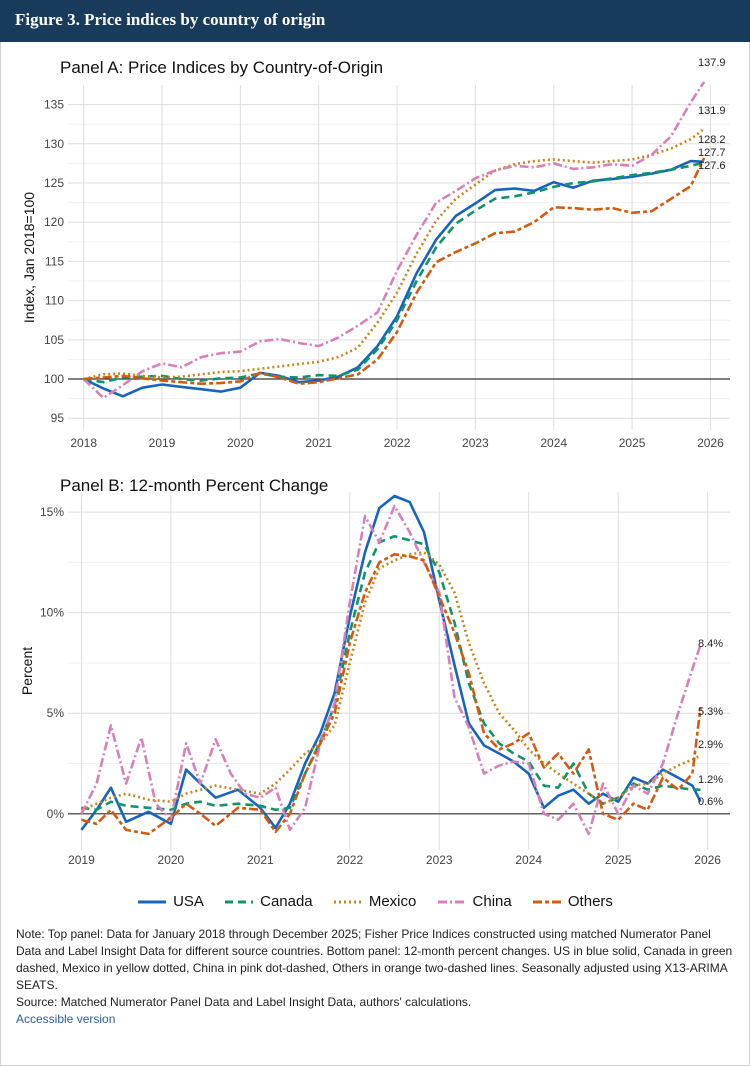  What do you see at coordinates (81, 860) in the screenshot?
I see `panel-b-xtick-label: 2019` at bounding box center [81, 860].